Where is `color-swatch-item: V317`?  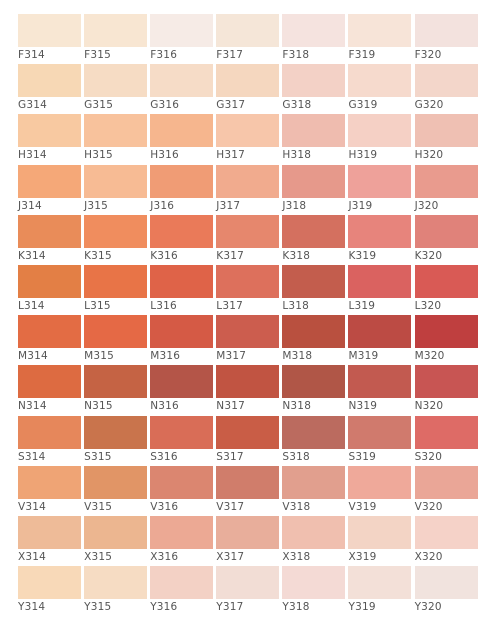 color-swatch-item: V317 is located at coordinates (249, 490).